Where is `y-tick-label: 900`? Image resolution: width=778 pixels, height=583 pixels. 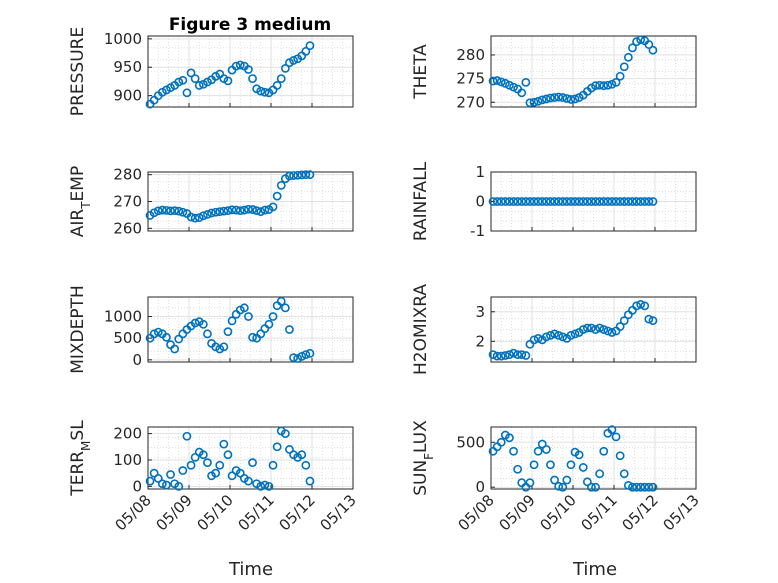
y-tick-label: 900 is located at coordinates (127, 96).